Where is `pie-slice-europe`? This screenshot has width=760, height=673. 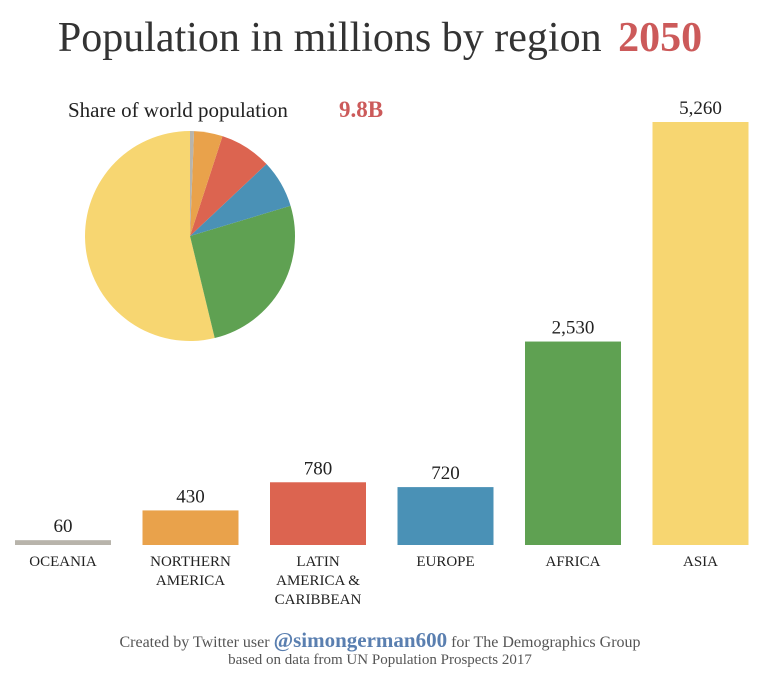
pie-slice-europe is located at coordinates (240, 200).